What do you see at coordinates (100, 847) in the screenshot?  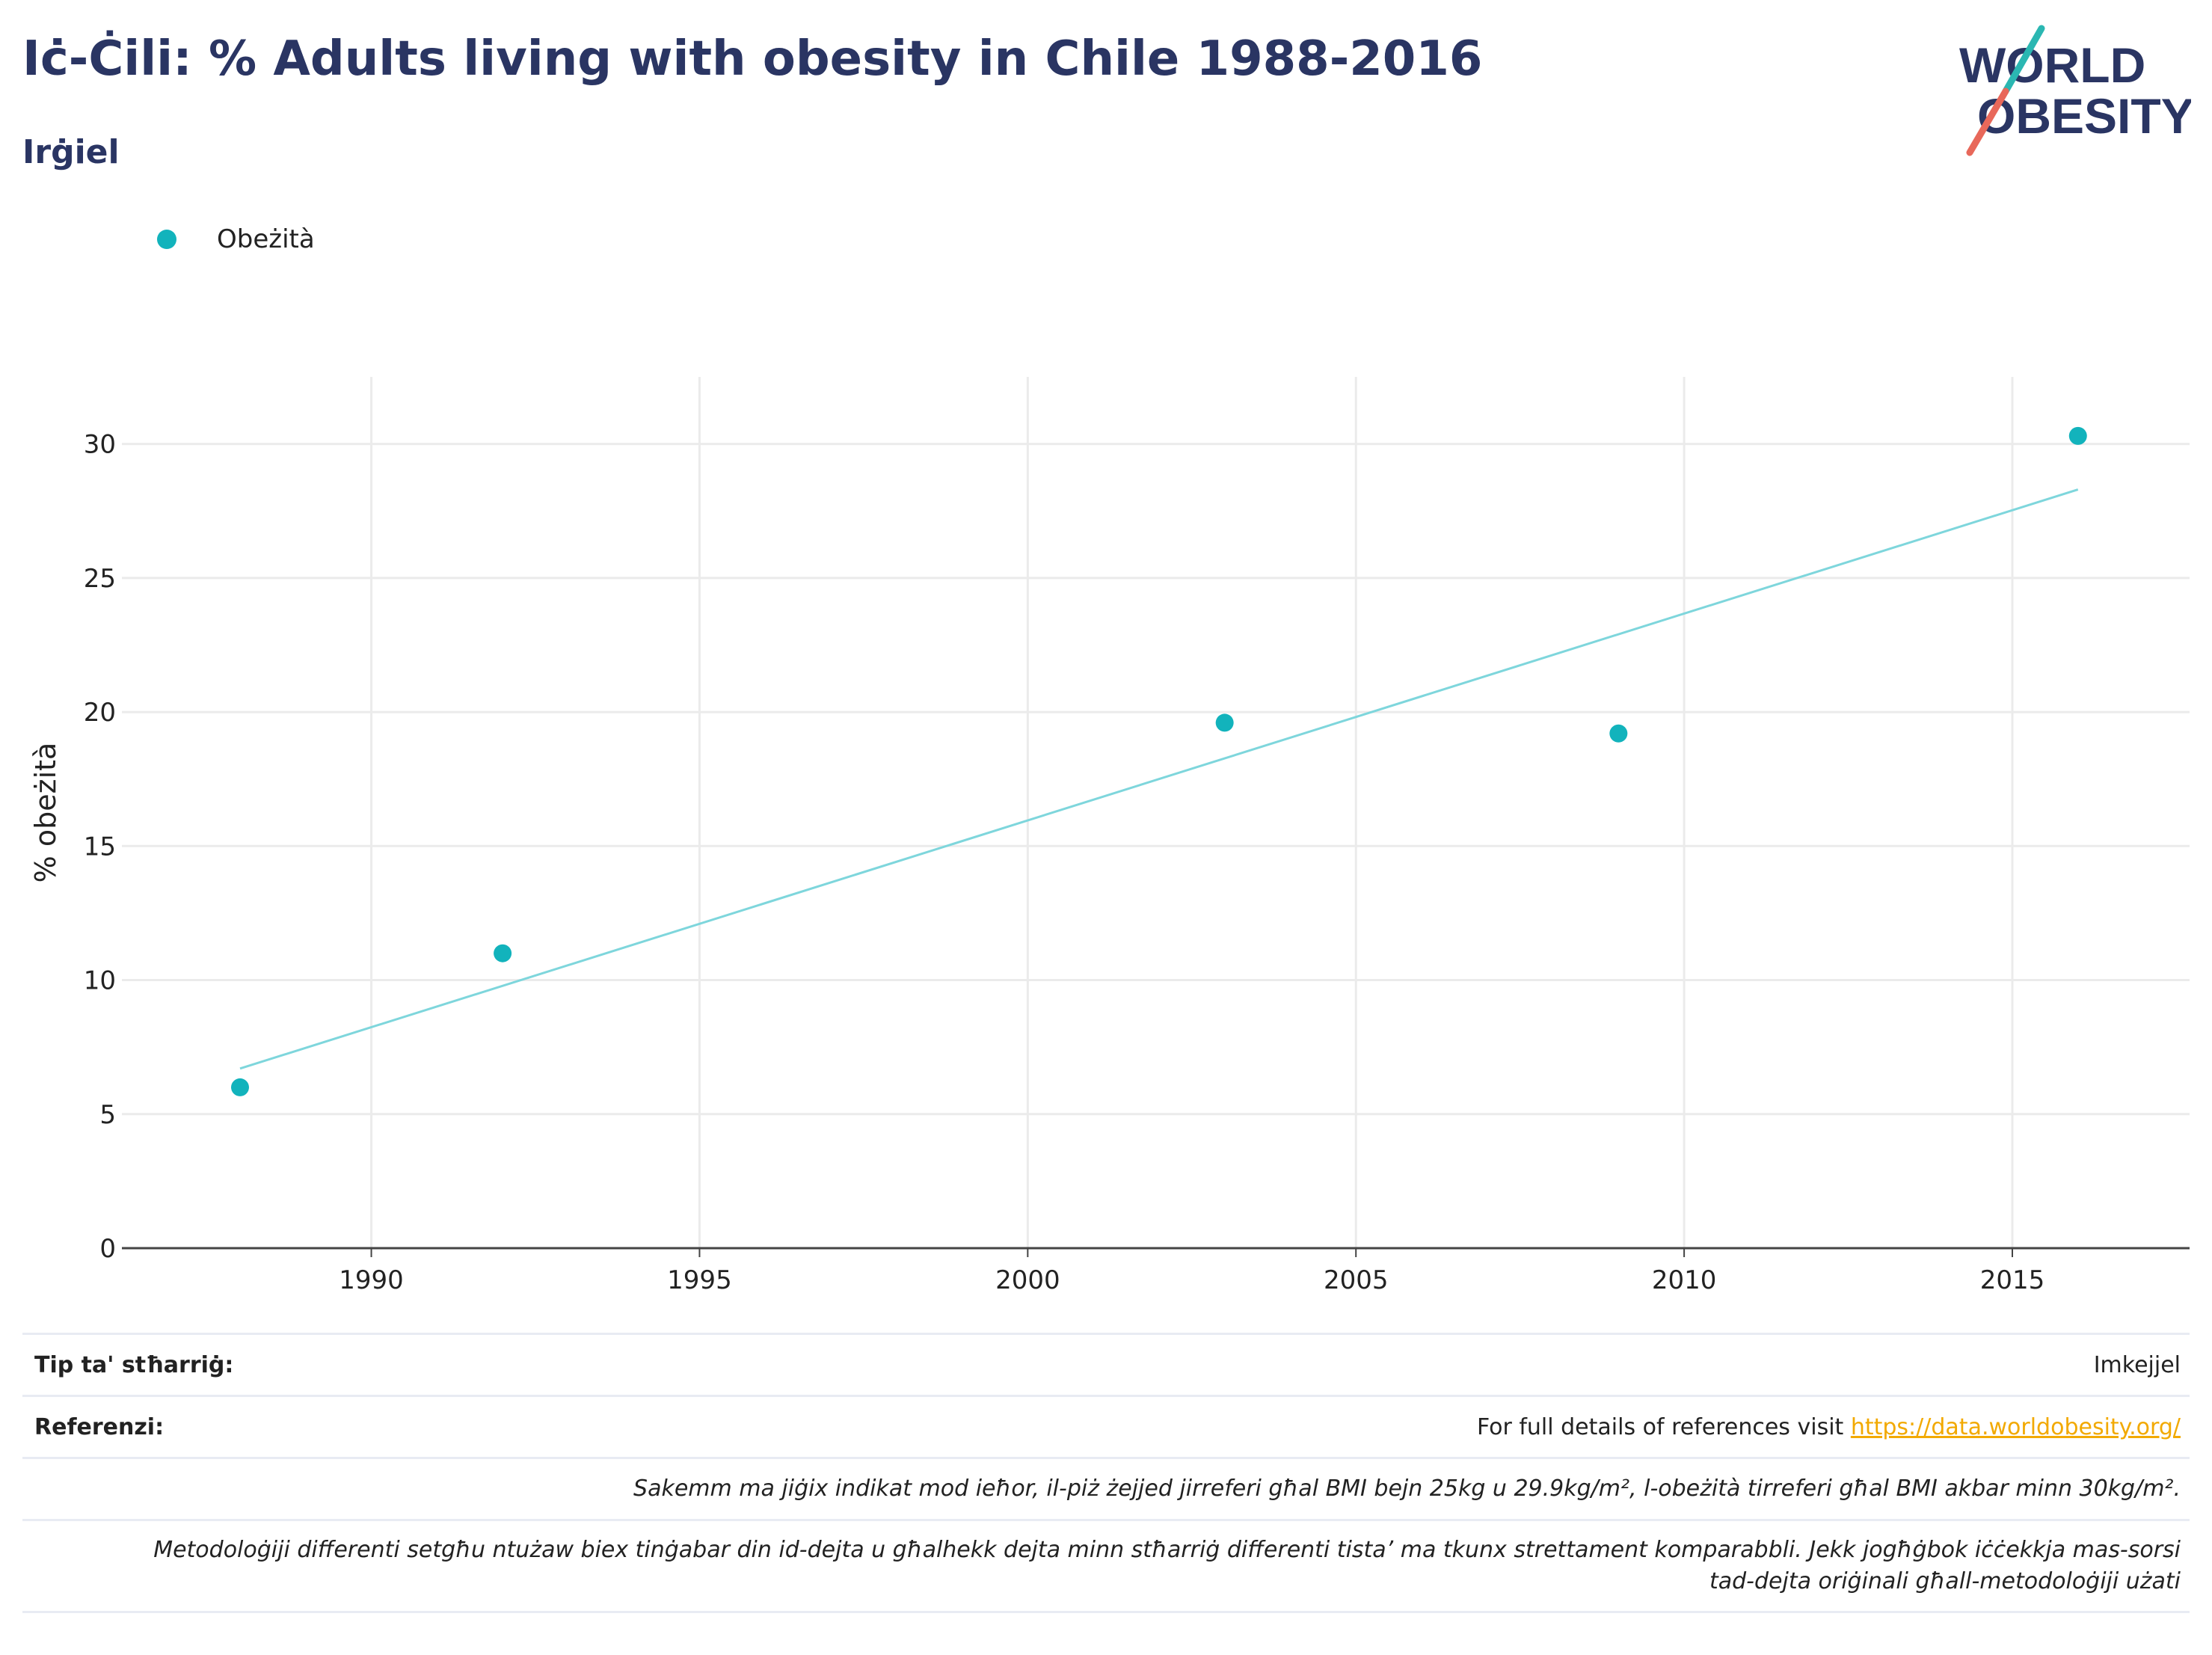 I see `y-tick-label: 15` at bounding box center [100, 847].